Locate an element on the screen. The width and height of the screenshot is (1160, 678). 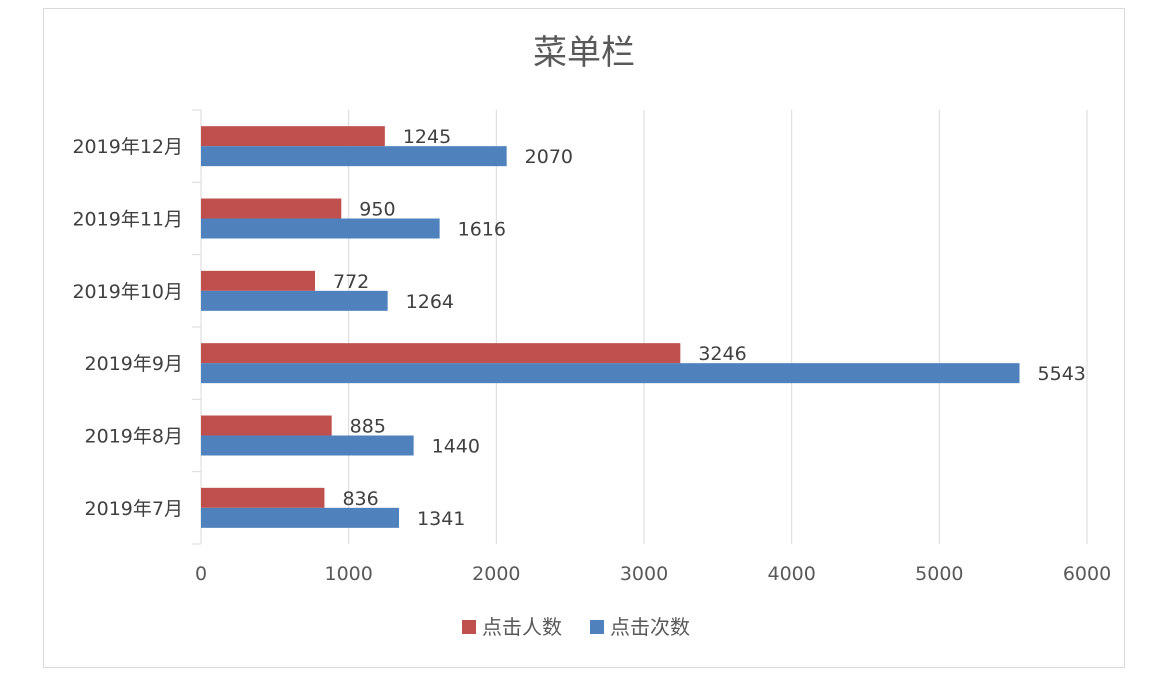
data-label: 950 is located at coordinates (377, 210).